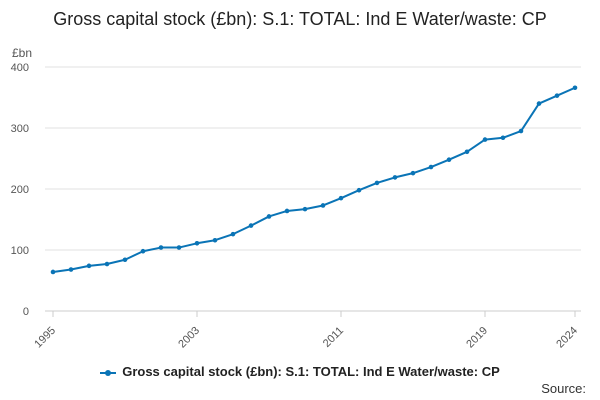 The height and width of the screenshot is (400, 600). What do you see at coordinates (20, 190) in the screenshot?
I see `y-tick-label: 200` at bounding box center [20, 190].